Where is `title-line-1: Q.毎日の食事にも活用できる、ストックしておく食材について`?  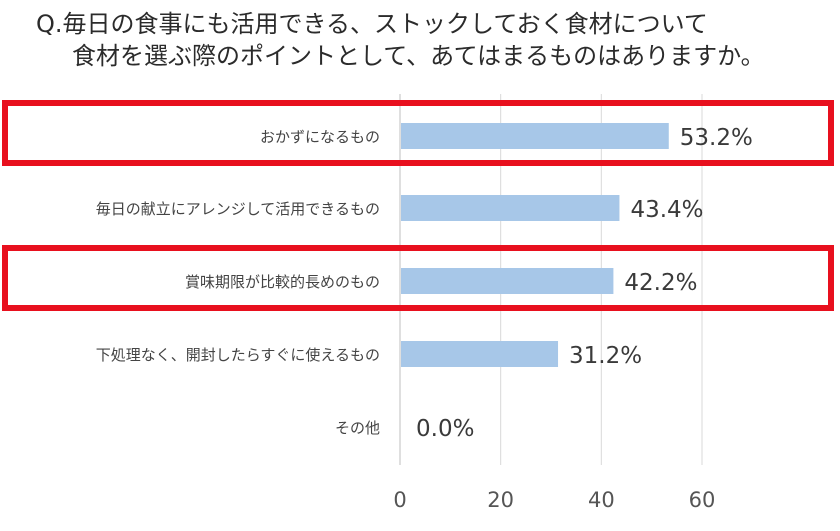 title-line-1: Q.毎日の食事にも活用できる、ストックしておく食材について is located at coordinates (372, 24).